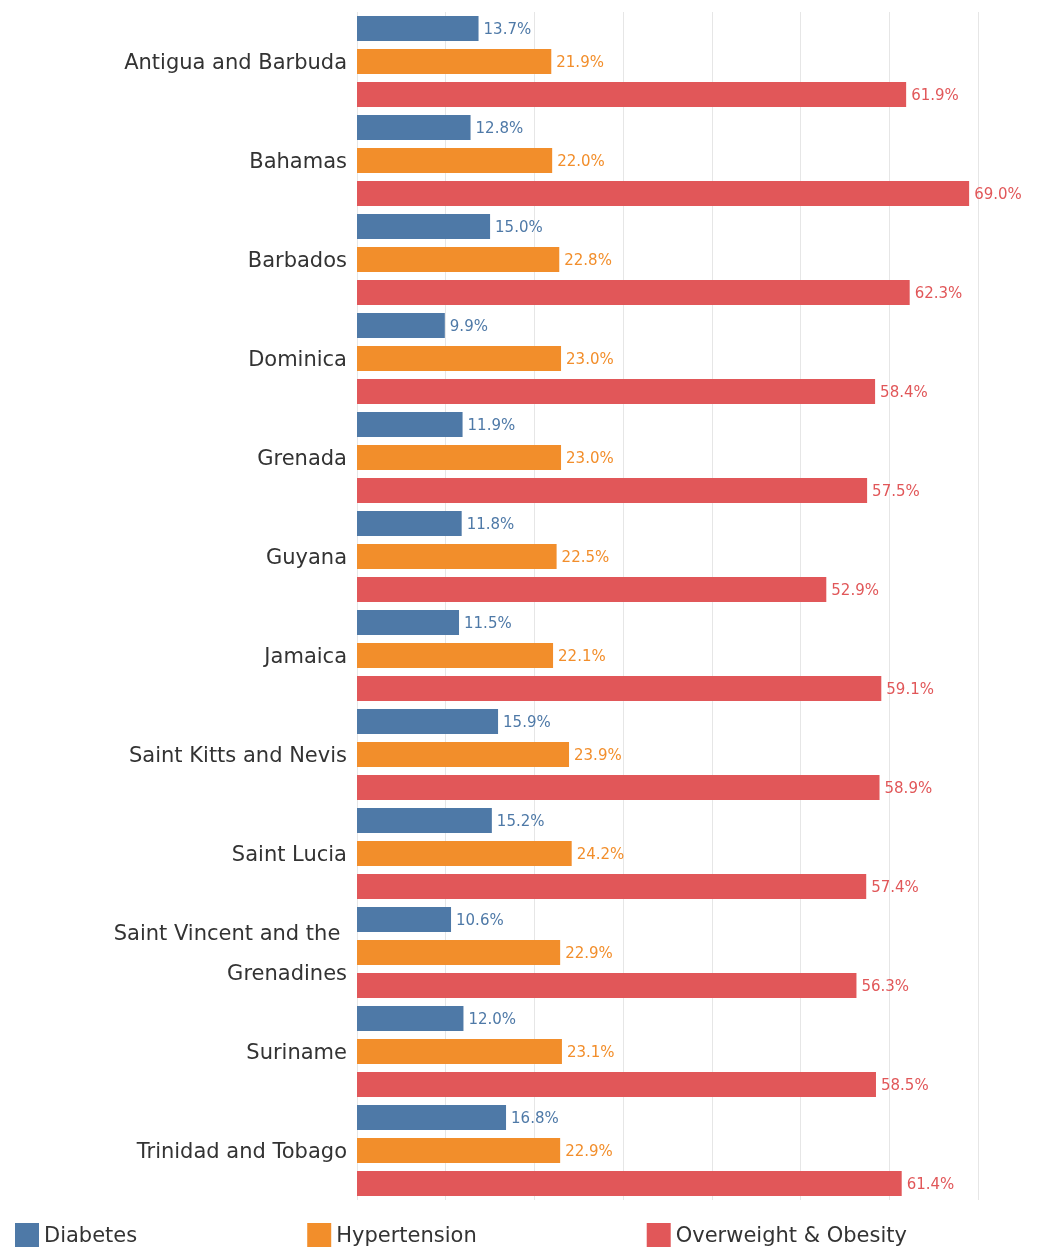 The height and width of the screenshot is (1252, 1038). I want to click on y-tick-label: Barbados, so click(297, 259).